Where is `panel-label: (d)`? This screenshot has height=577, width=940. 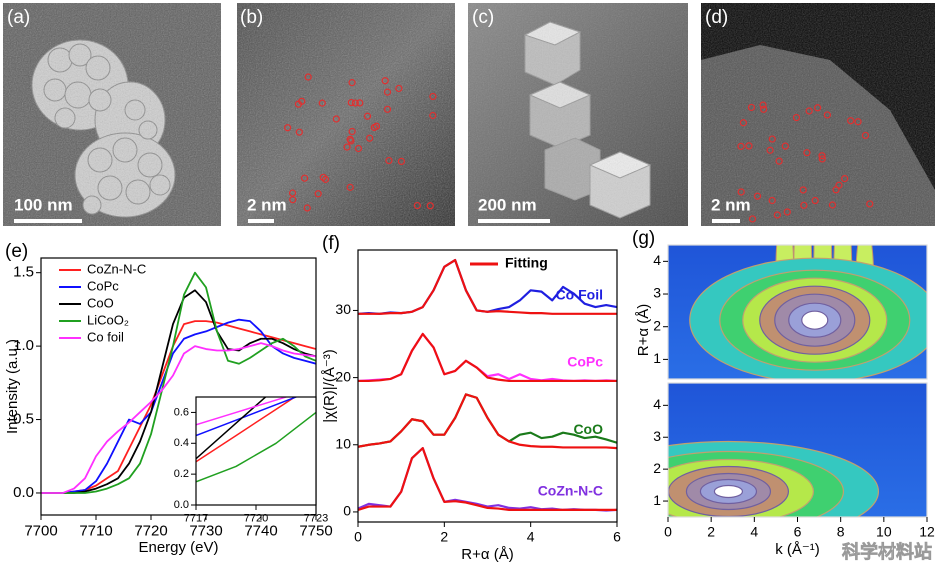
panel-label: (d) is located at coordinates (716, 17).